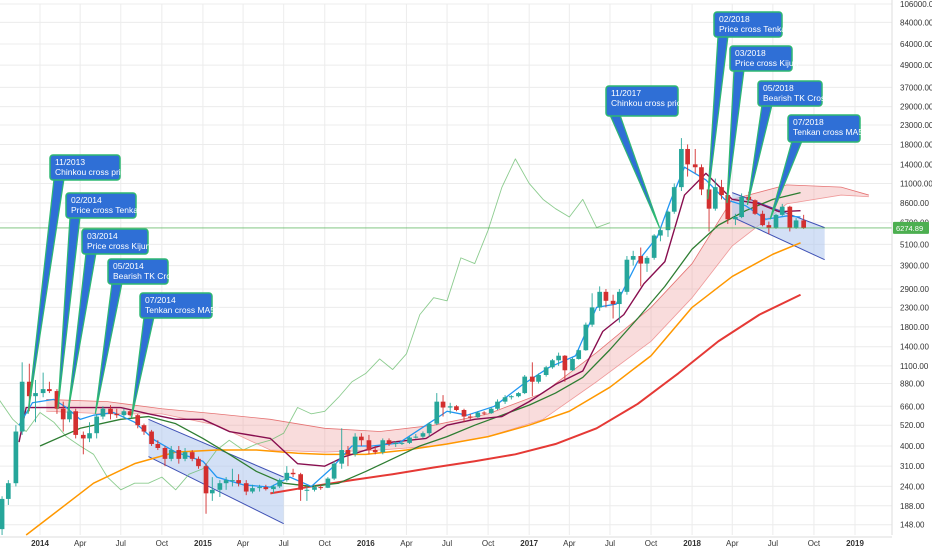 This screenshot has width=932, height=550. I want to click on y-tick-label: 1100.00, so click(914, 366).